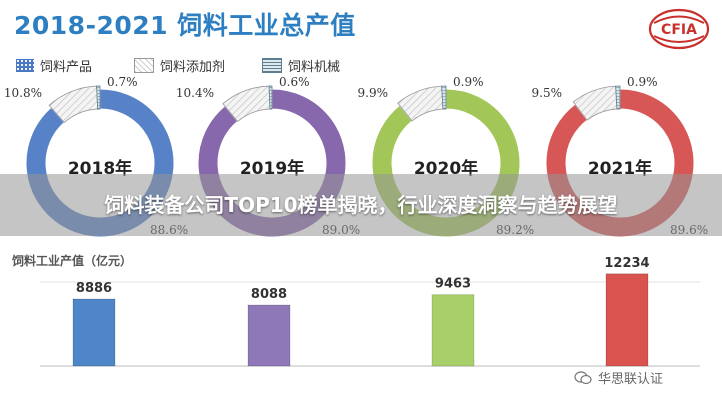 The height and width of the screenshot is (400, 722). I want to click on slice-label-feed-additive: 9.5%, so click(547, 93).